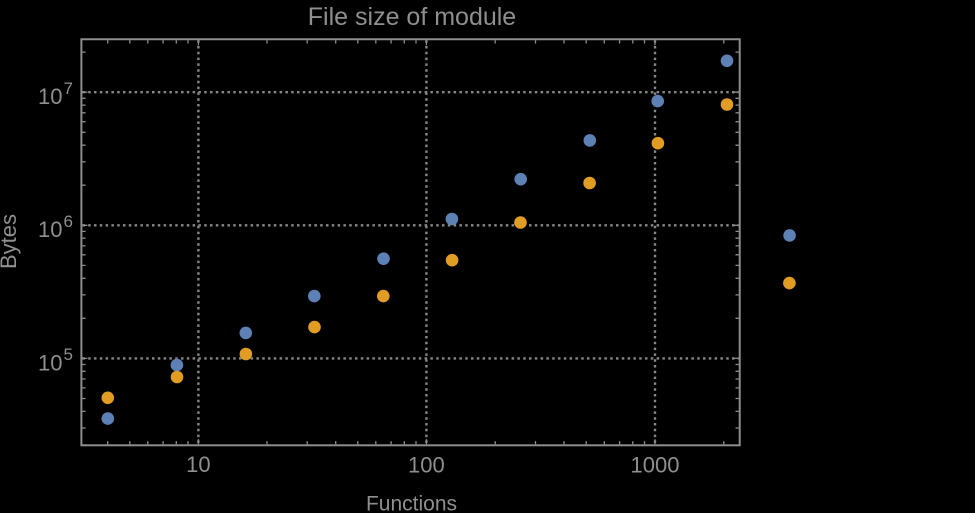  I want to click on svg-text: 6, so click(68, 221).